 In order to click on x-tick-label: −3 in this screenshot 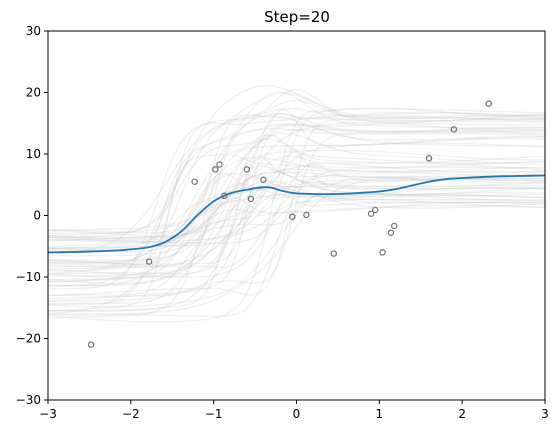, I will do `click(48, 414)`.